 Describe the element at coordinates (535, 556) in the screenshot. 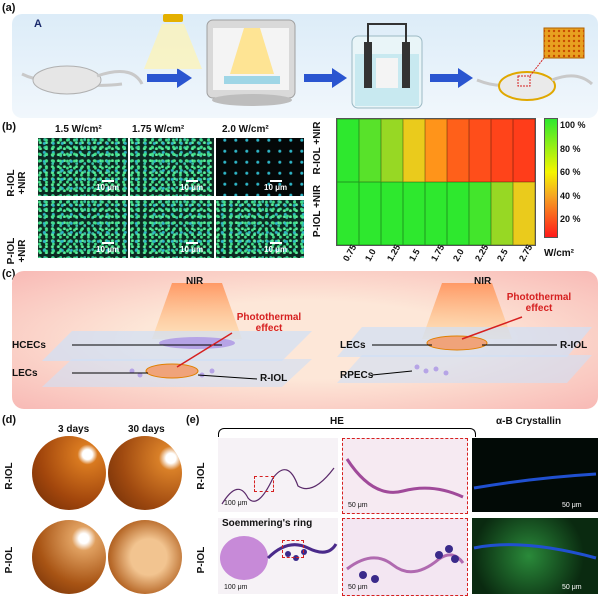

I see `crystallin-image-piol` at that location.